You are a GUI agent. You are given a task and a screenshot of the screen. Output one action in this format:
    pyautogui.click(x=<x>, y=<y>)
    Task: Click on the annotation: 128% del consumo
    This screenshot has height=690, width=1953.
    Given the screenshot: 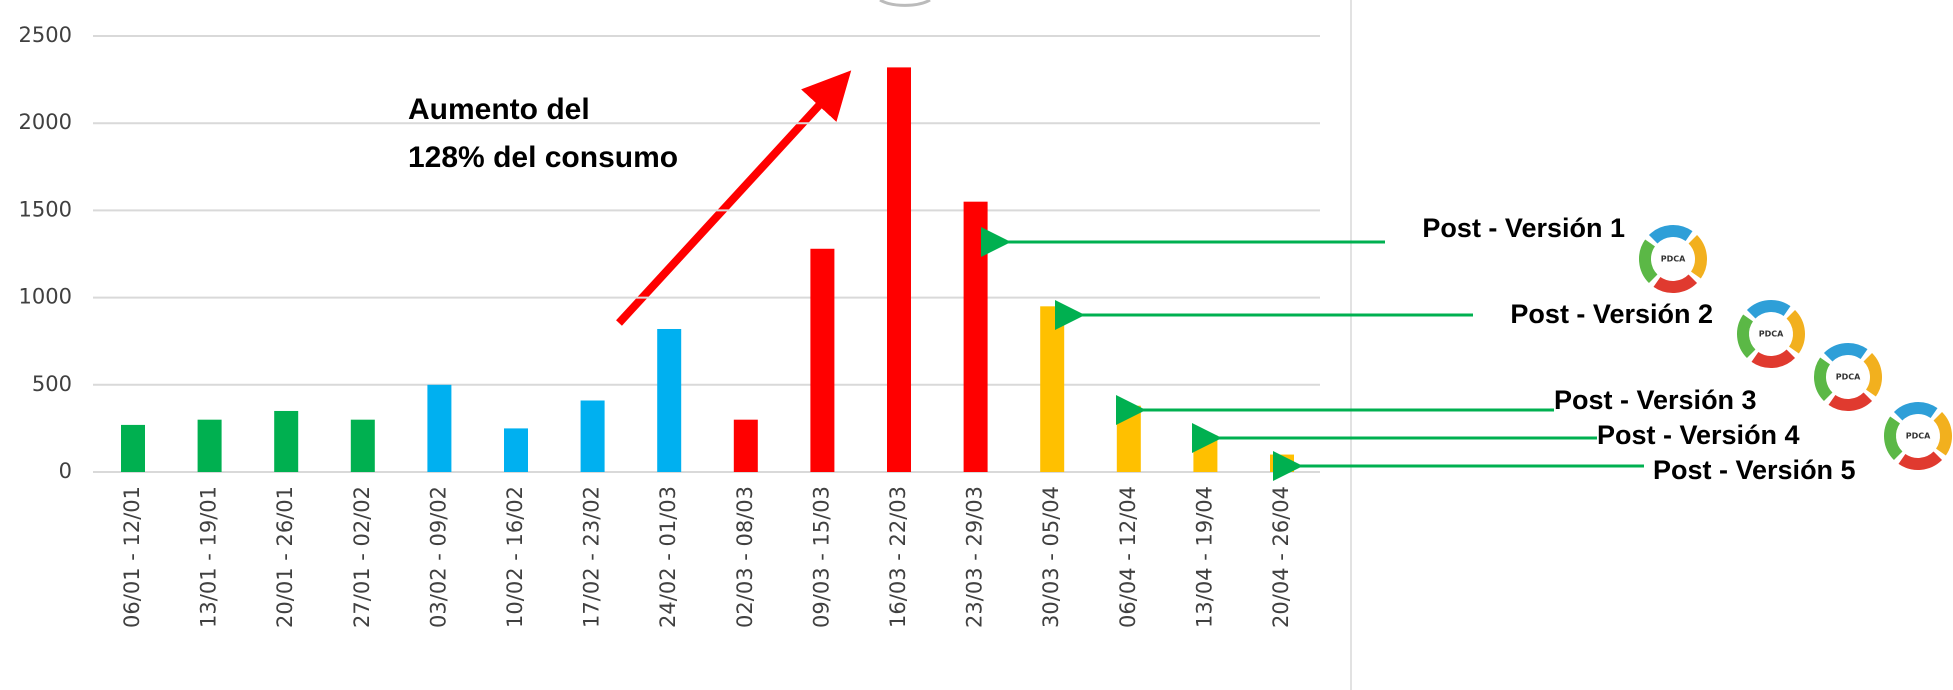 What is the action you would take?
    pyautogui.click(x=543, y=157)
    